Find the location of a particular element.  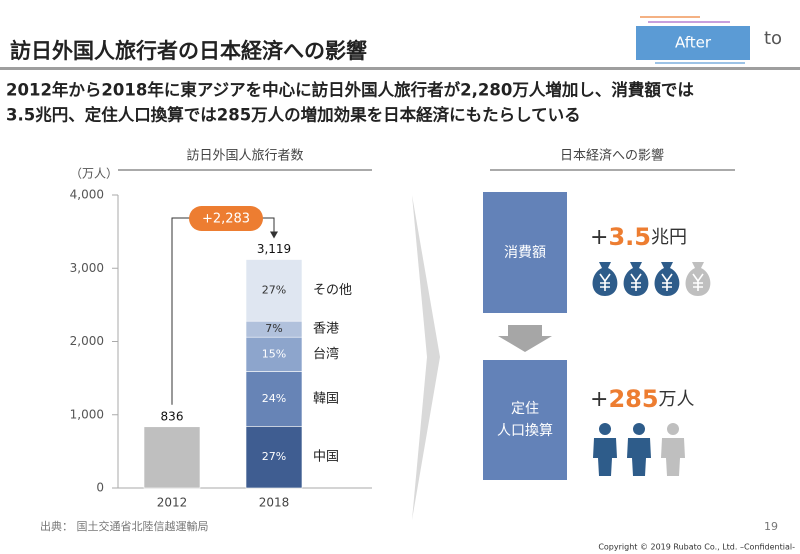

impact-amount: 3.5 is located at coordinates (629, 237).